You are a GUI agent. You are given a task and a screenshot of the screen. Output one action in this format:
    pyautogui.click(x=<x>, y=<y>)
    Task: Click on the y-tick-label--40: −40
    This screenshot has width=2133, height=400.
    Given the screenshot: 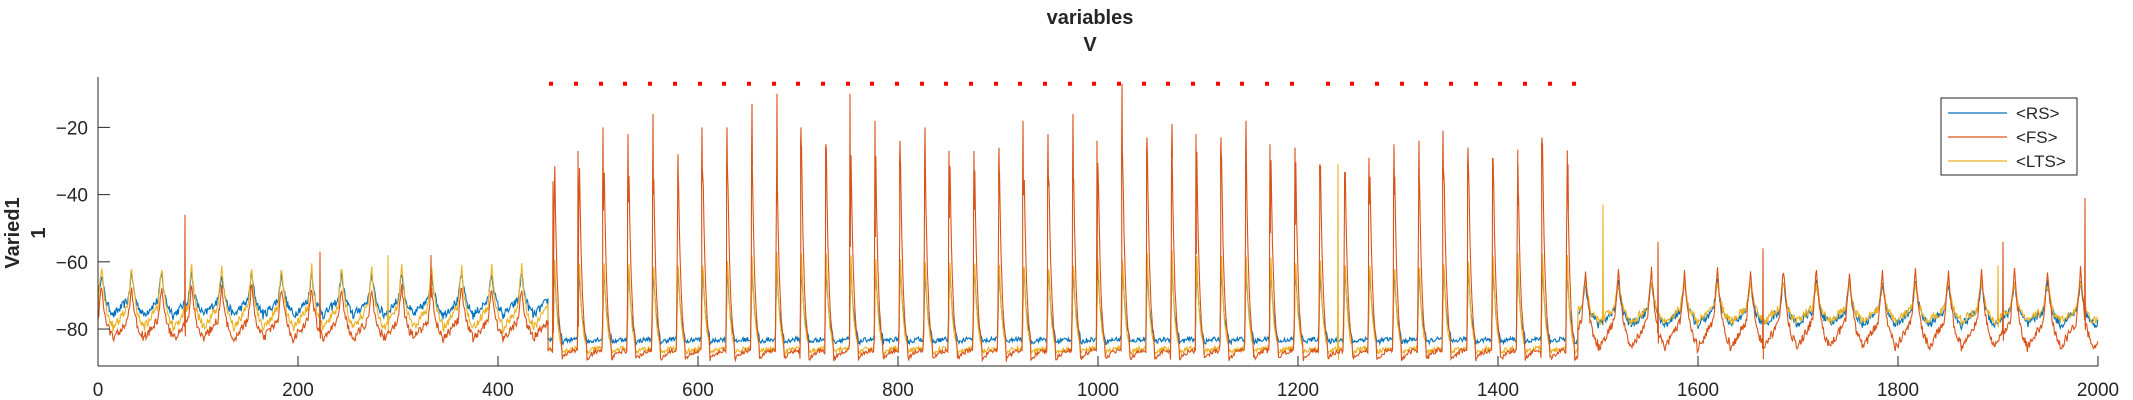 What is the action you would take?
    pyautogui.click(x=72, y=196)
    